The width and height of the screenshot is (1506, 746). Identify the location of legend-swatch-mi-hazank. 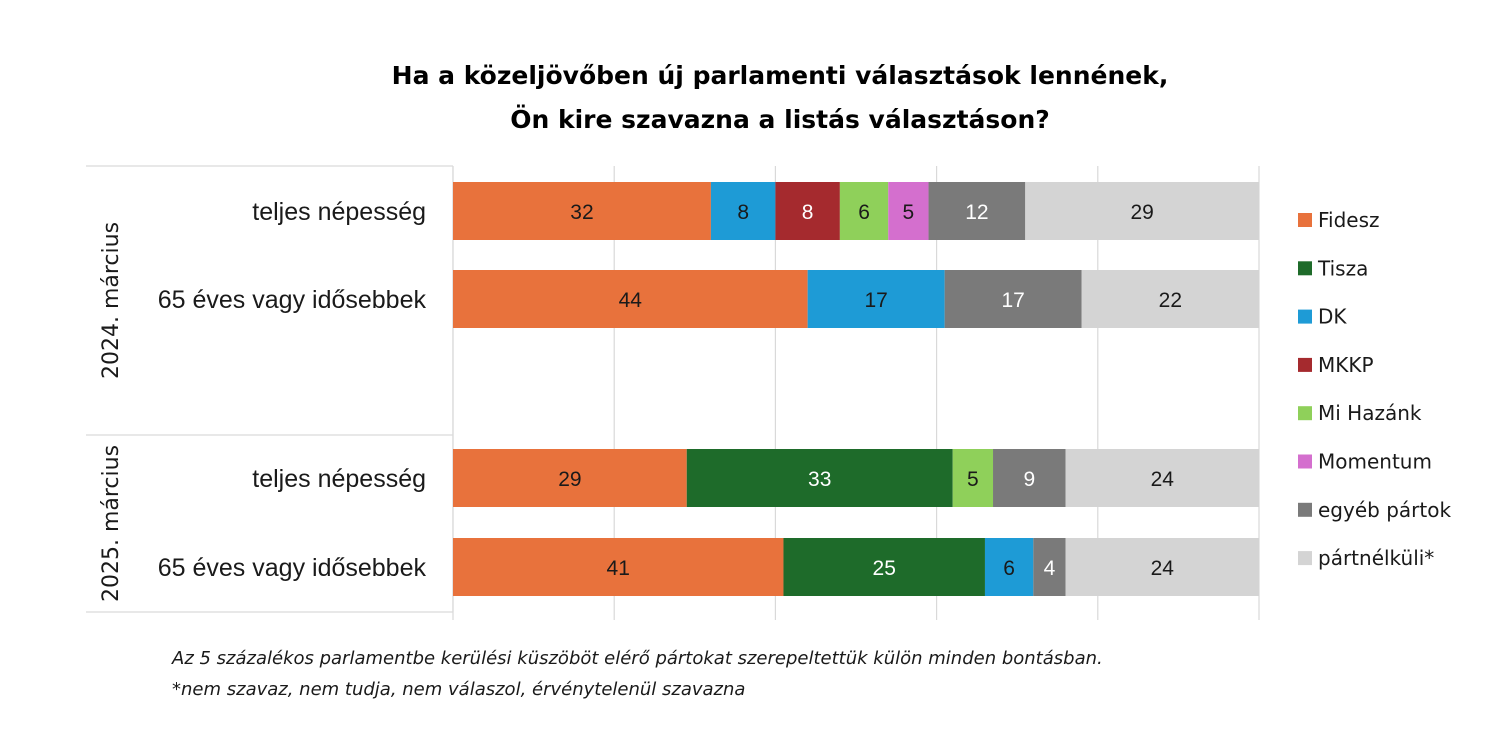
(1305, 413).